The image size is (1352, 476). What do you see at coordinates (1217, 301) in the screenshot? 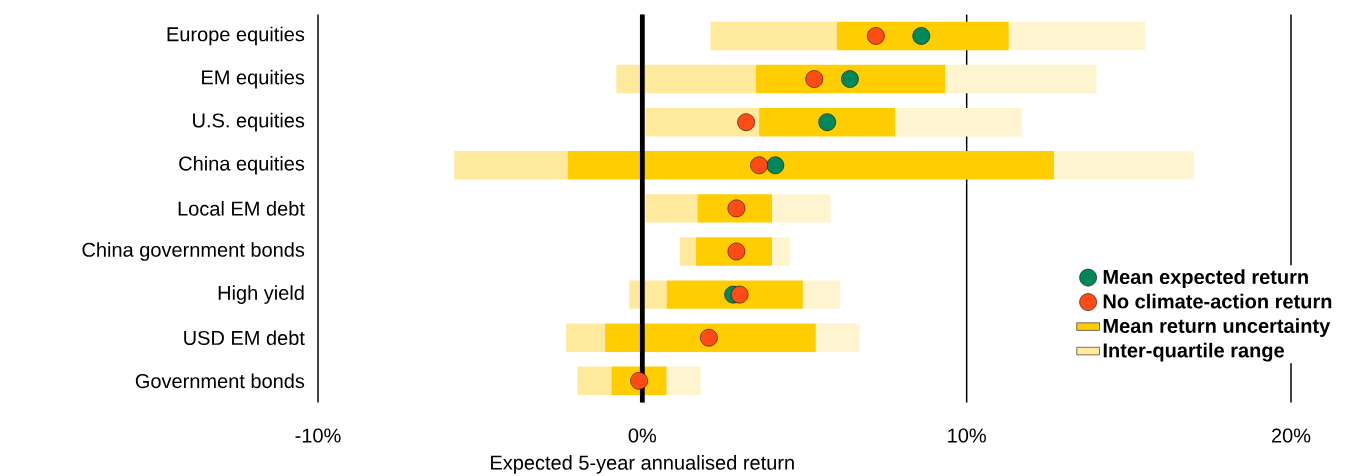
I see `legend-label: No climate-action return` at bounding box center [1217, 301].